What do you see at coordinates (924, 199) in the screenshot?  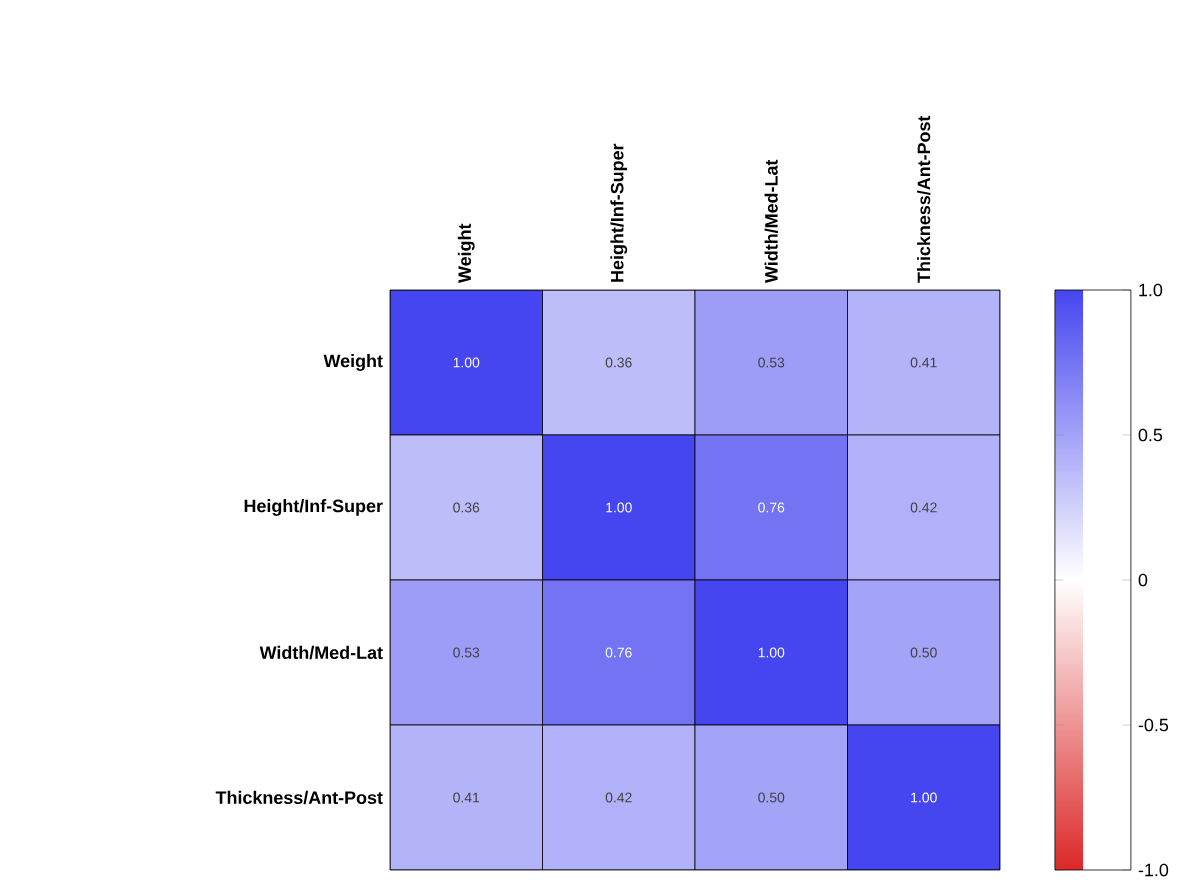 I see `x-tick-label: Thickness/Ant-Post` at bounding box center [924, 199].